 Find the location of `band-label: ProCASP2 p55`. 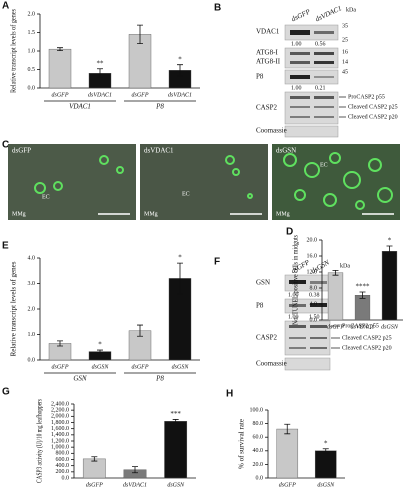

band-label: ProCASP2 p55 is located at coordinates (366, 97).